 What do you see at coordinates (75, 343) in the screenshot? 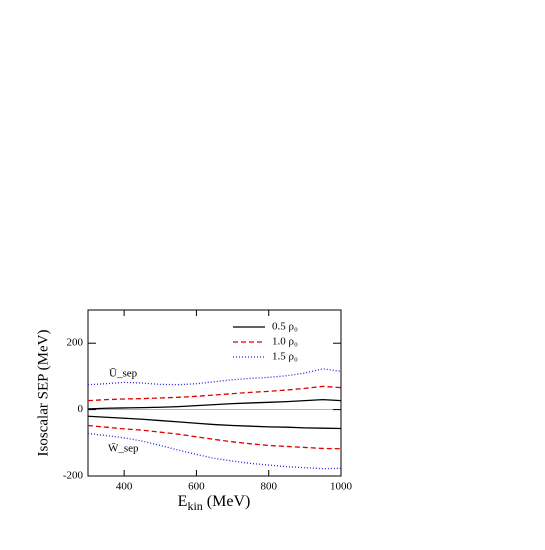
I see `y-tick-label: 200` at bounding box center [75, 343].